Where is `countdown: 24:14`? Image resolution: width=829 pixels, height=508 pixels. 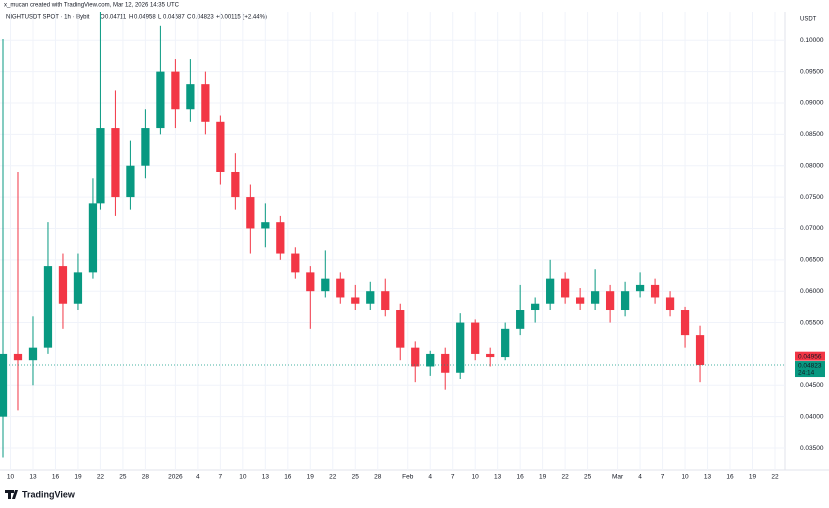 countdown: 24:14 is located at coordinates (806, 372).